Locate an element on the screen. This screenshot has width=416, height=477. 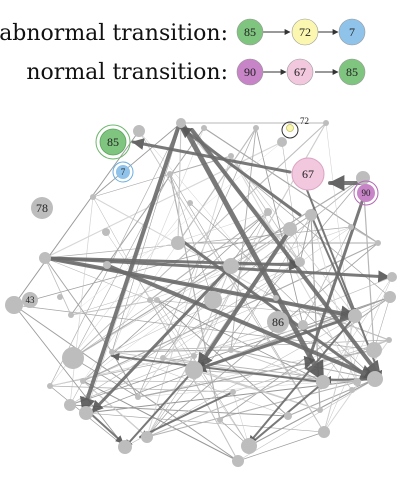
legend-label-abnormal-1: 72 is located at coordinates (305, 32).